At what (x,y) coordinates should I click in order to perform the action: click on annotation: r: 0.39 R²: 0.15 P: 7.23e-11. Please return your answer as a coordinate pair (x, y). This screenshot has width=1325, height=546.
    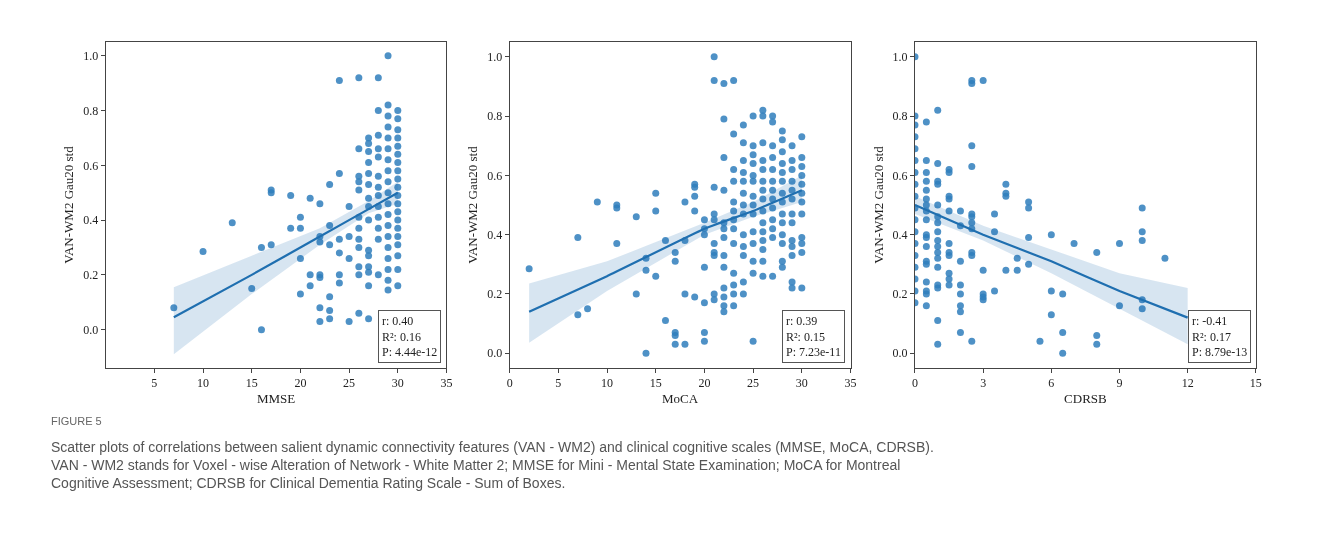
    Looking at the image, I should click on (813, 337).